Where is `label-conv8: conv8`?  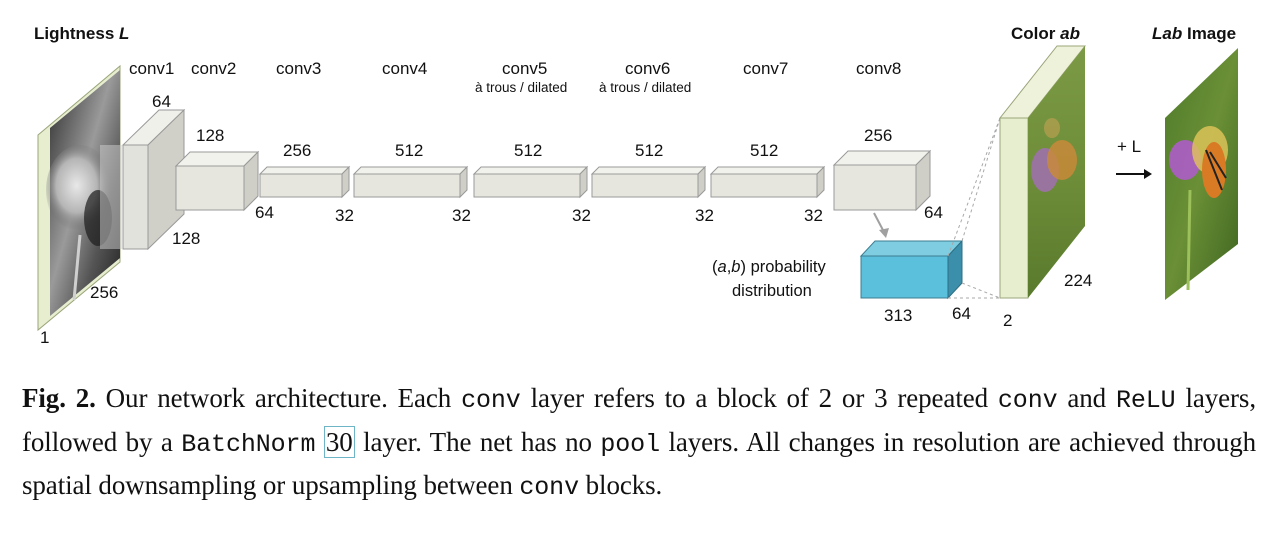
label-conv8: conv8 is located at coordinates (878, 68).